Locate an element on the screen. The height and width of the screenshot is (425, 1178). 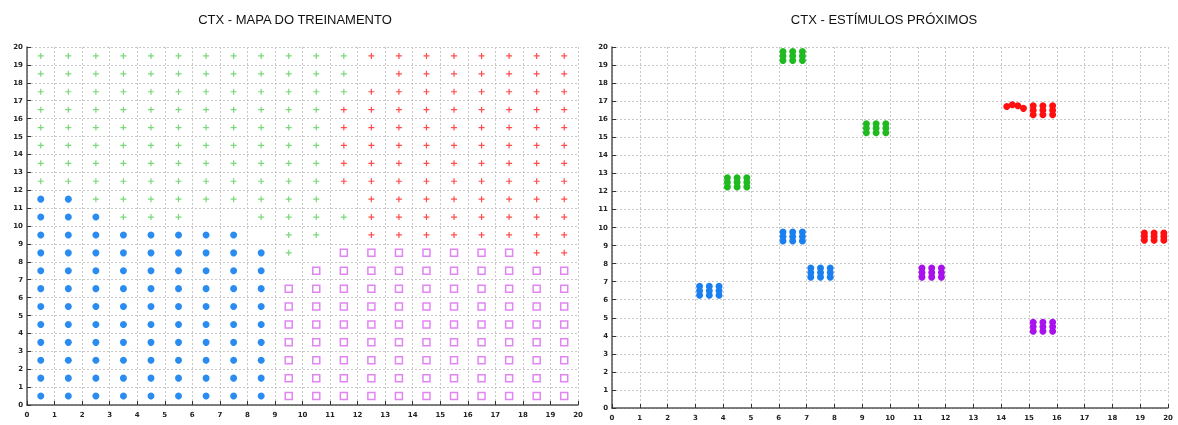
chart-title: CTX - ESTÍMULOS PRÓXIMOS is located at coordinates (884, 19).